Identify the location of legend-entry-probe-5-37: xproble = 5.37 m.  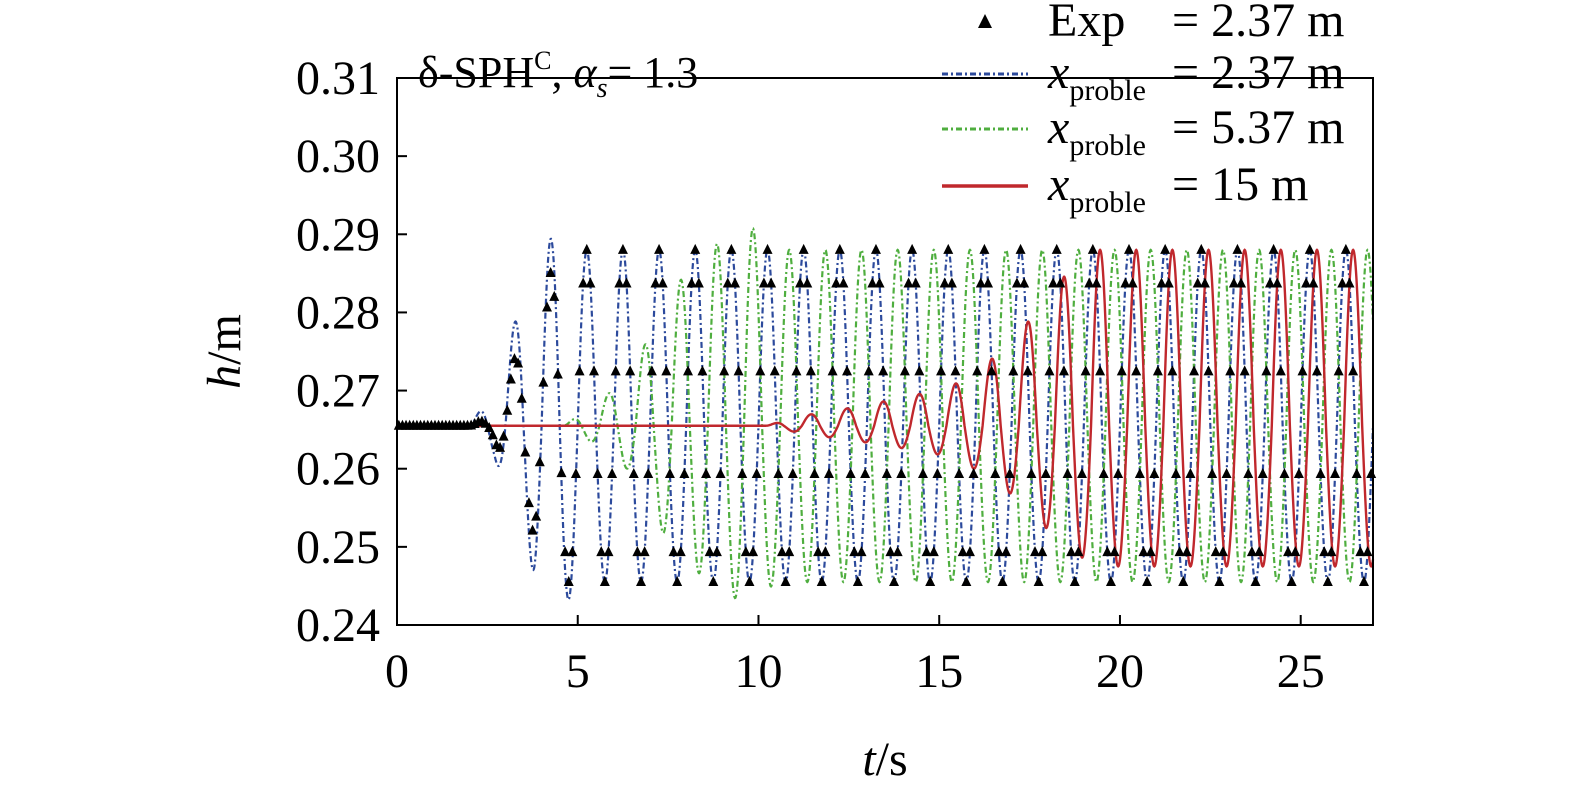
(1143, 131).